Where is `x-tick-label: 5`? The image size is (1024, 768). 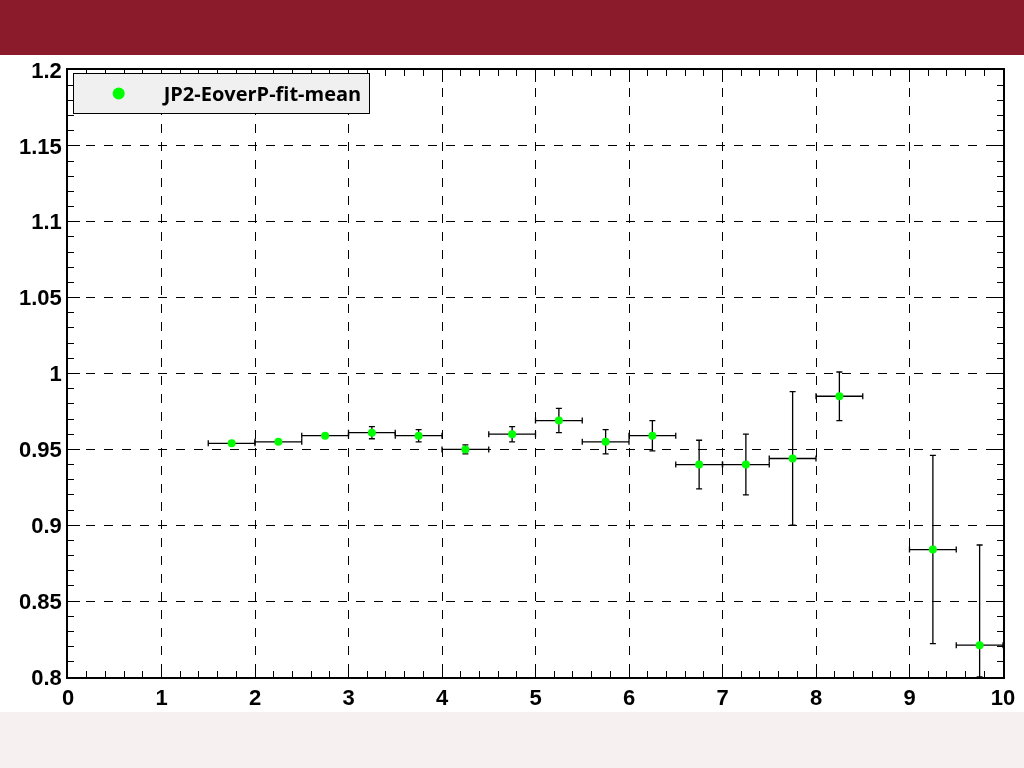
x-tick-label: 5 is located at coordinates (535, 698).